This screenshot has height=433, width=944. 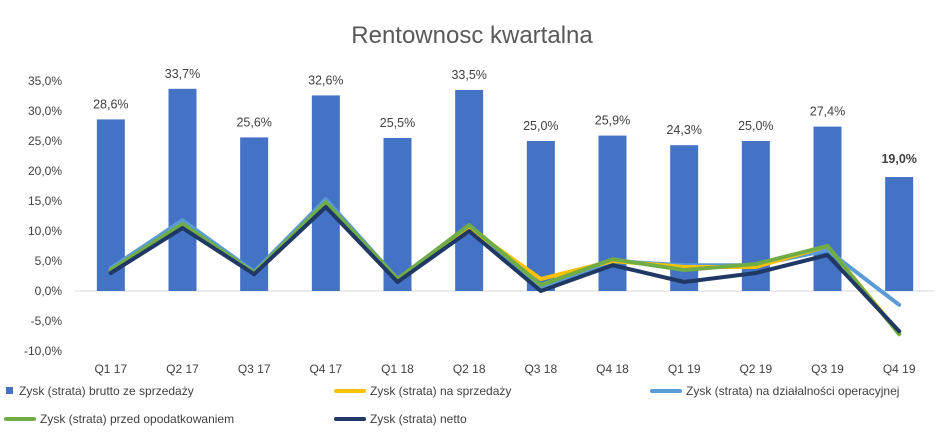 What do you see at coordinates (49, 291) in the screenshot?
I see `y-tick-label: 0,0%` at bounding box center [49, 291].